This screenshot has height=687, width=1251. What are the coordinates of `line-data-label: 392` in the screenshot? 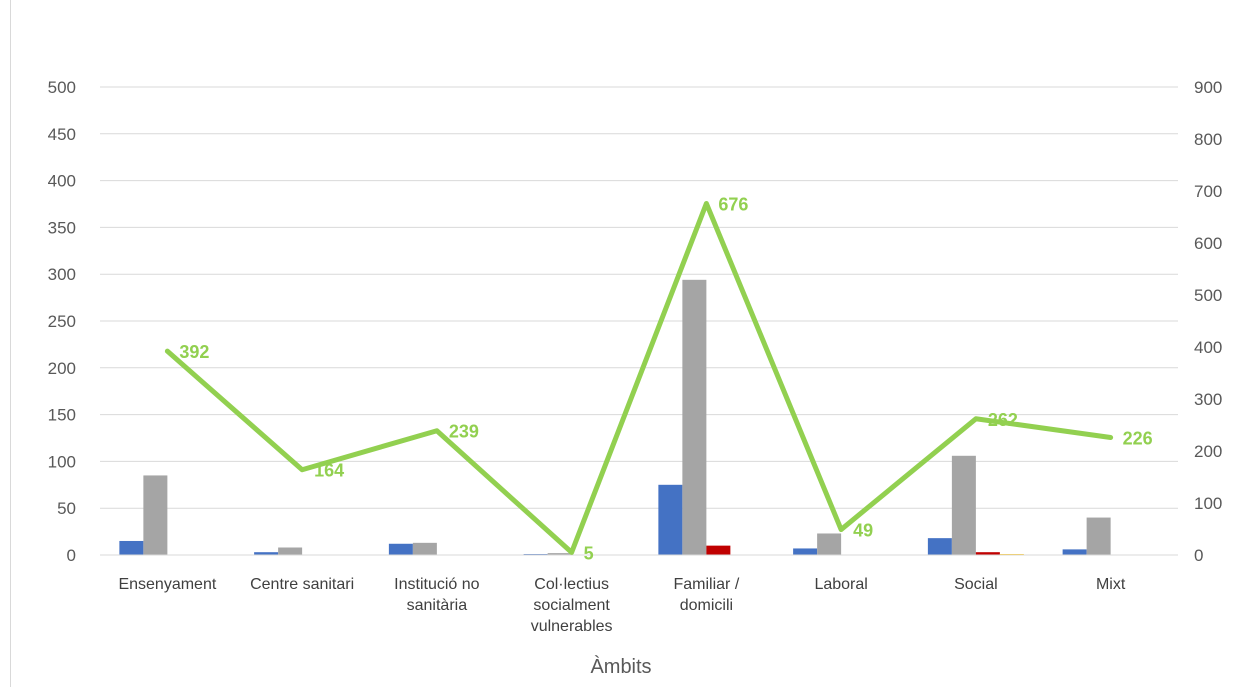 It's located at (194, 352).